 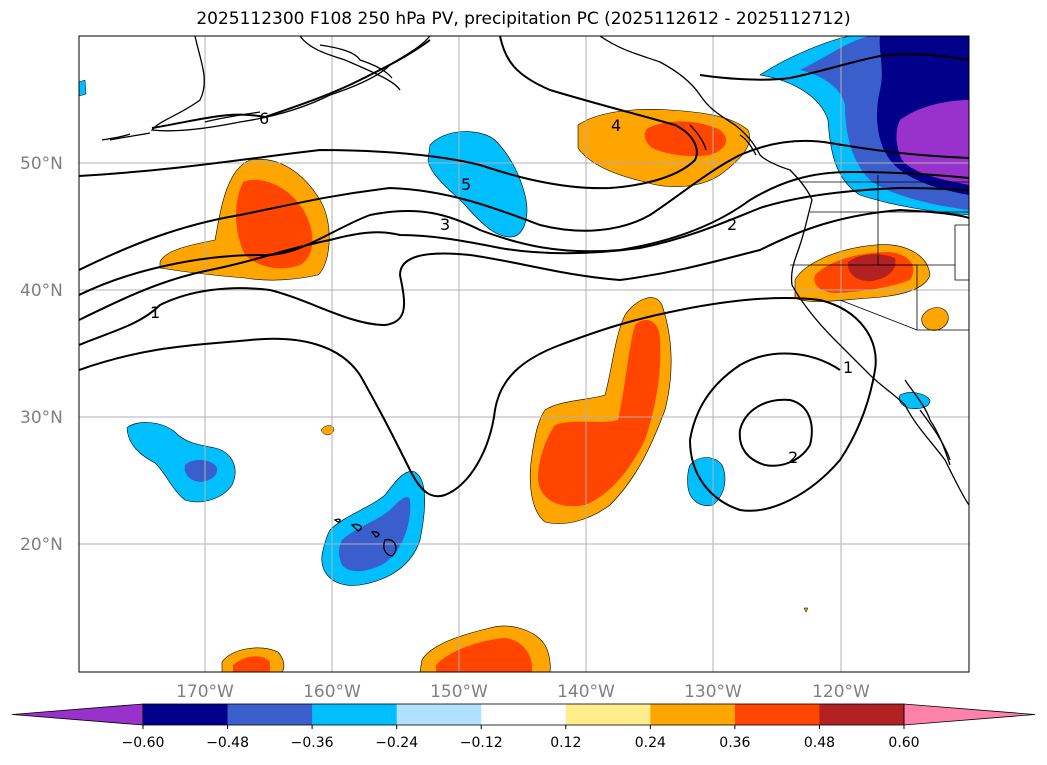 What do you see at coordinates (181, 462) in the screenshot?
I see `precip-negative-blob-west` at bounding box center [181, 462].